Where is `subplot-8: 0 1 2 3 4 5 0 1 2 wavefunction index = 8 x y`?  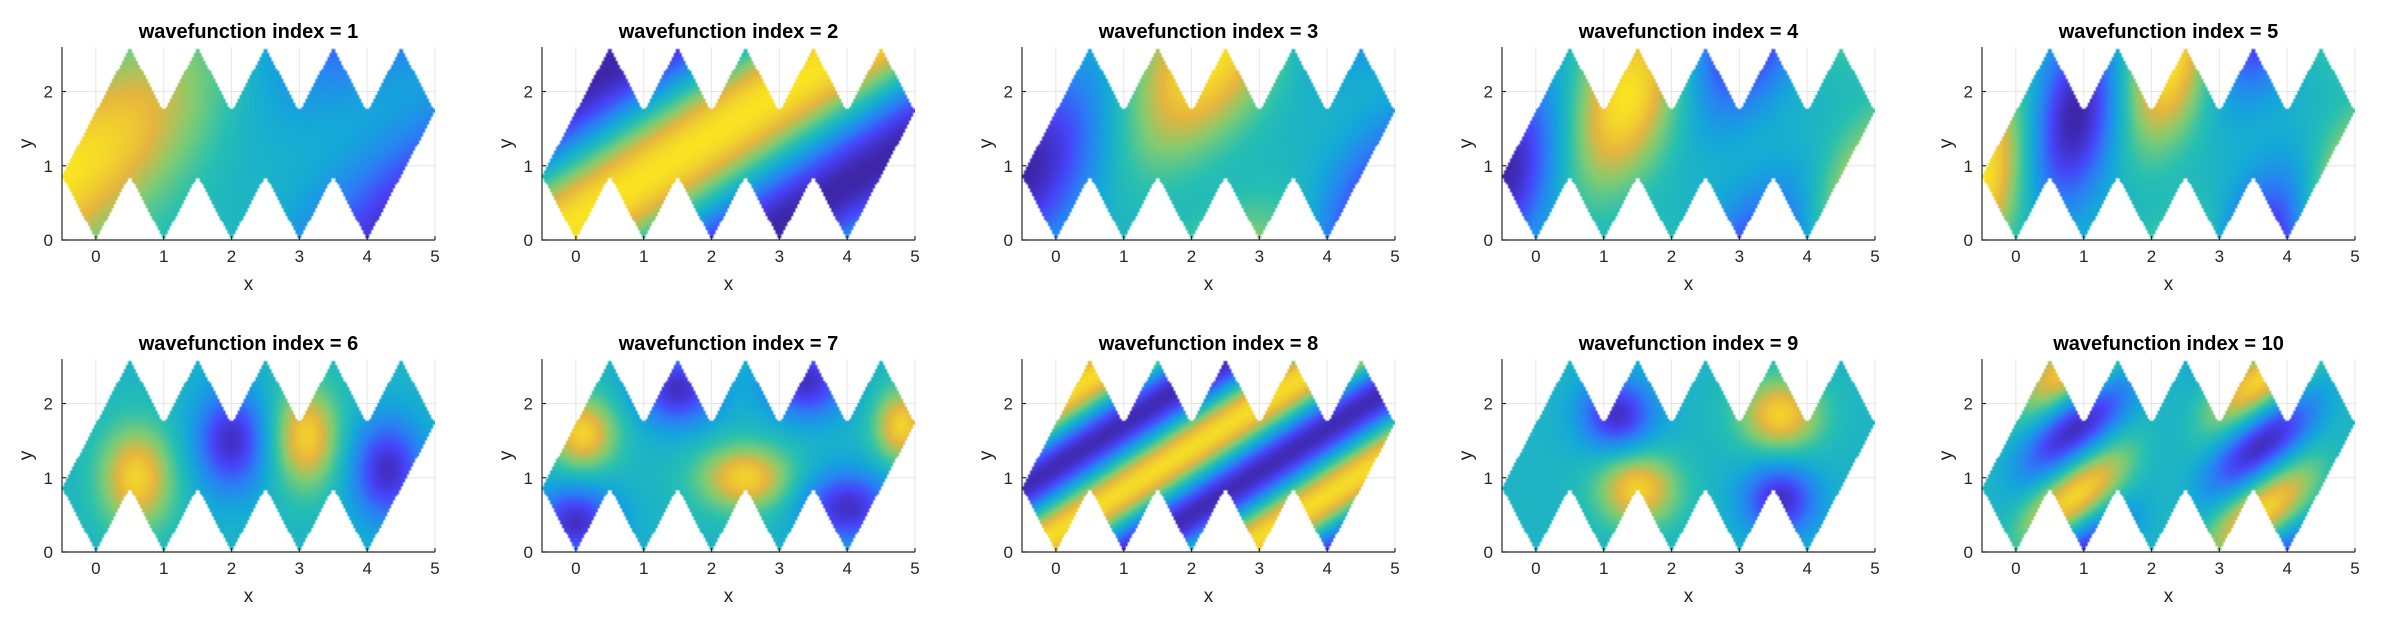
subplot-8: 0 1 2 3 4 5 0 1 2 wavefunction index = 8 x y is located at coordinates (1188, 470).